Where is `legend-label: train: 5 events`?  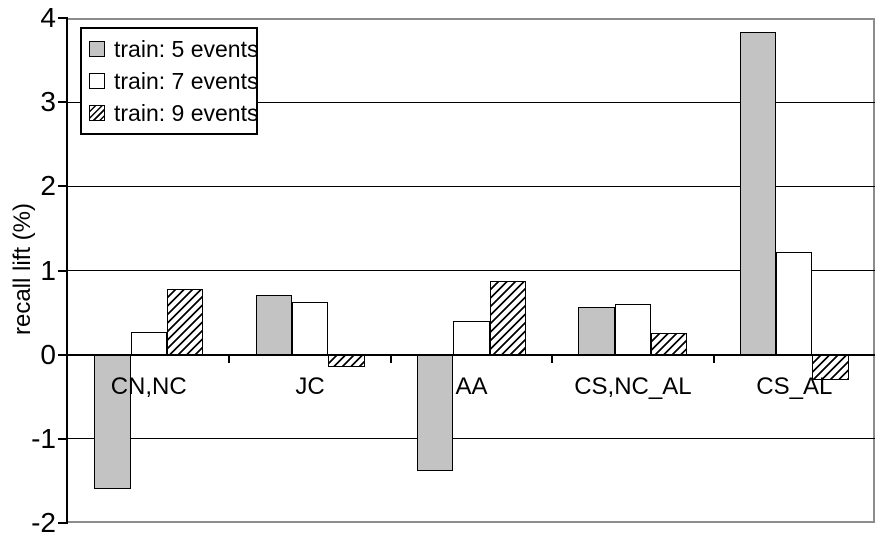 legend-label: train: 5 events is located at coordinates (186, 49).